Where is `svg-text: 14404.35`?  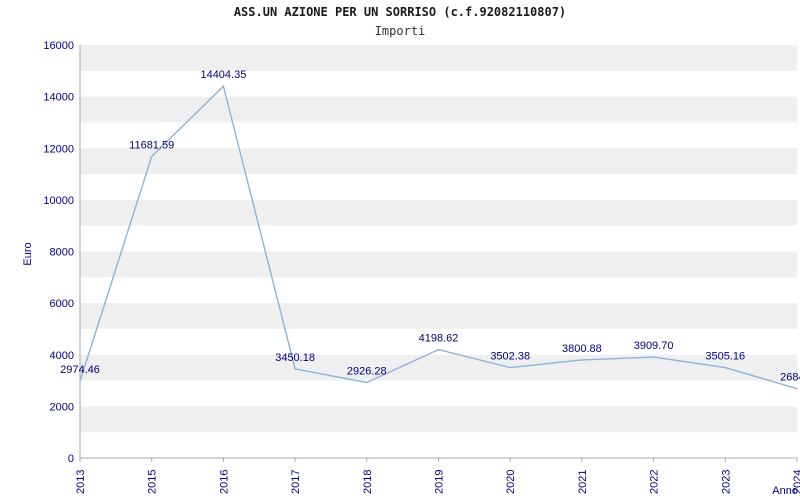 svg-text: 14404.35 is located at coordinates (223, 75).